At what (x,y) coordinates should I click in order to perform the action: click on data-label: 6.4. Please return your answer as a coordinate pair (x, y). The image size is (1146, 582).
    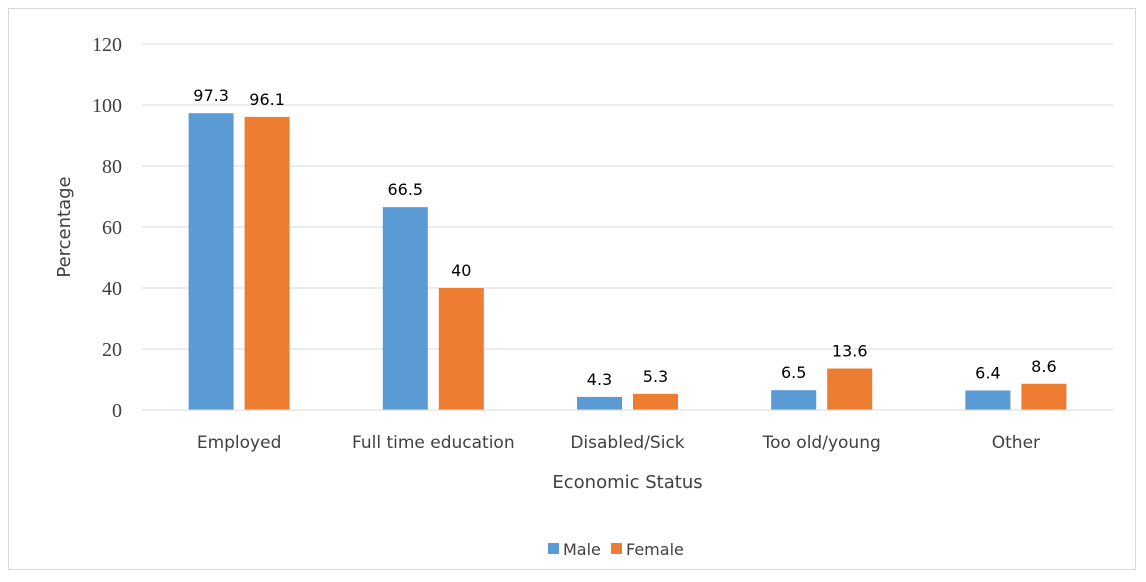
    Looking at the image, I should click on (987, 372).